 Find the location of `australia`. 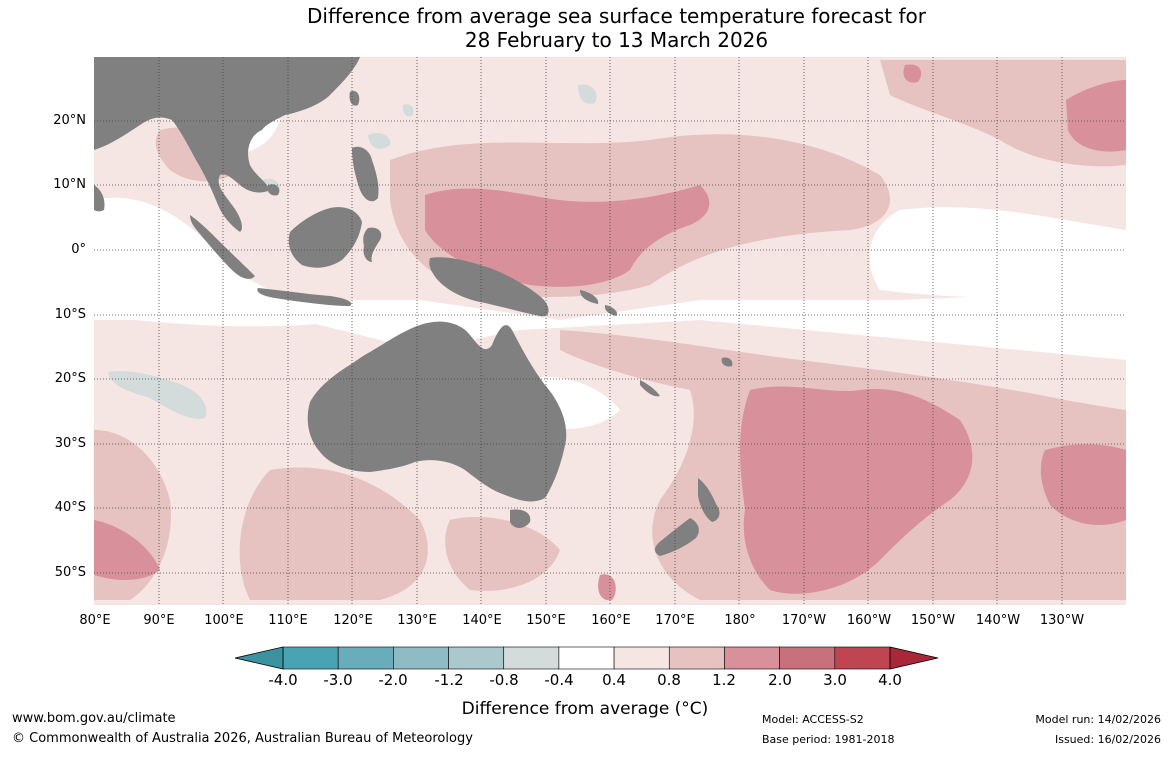

australia is located at coordinates (437, 411).